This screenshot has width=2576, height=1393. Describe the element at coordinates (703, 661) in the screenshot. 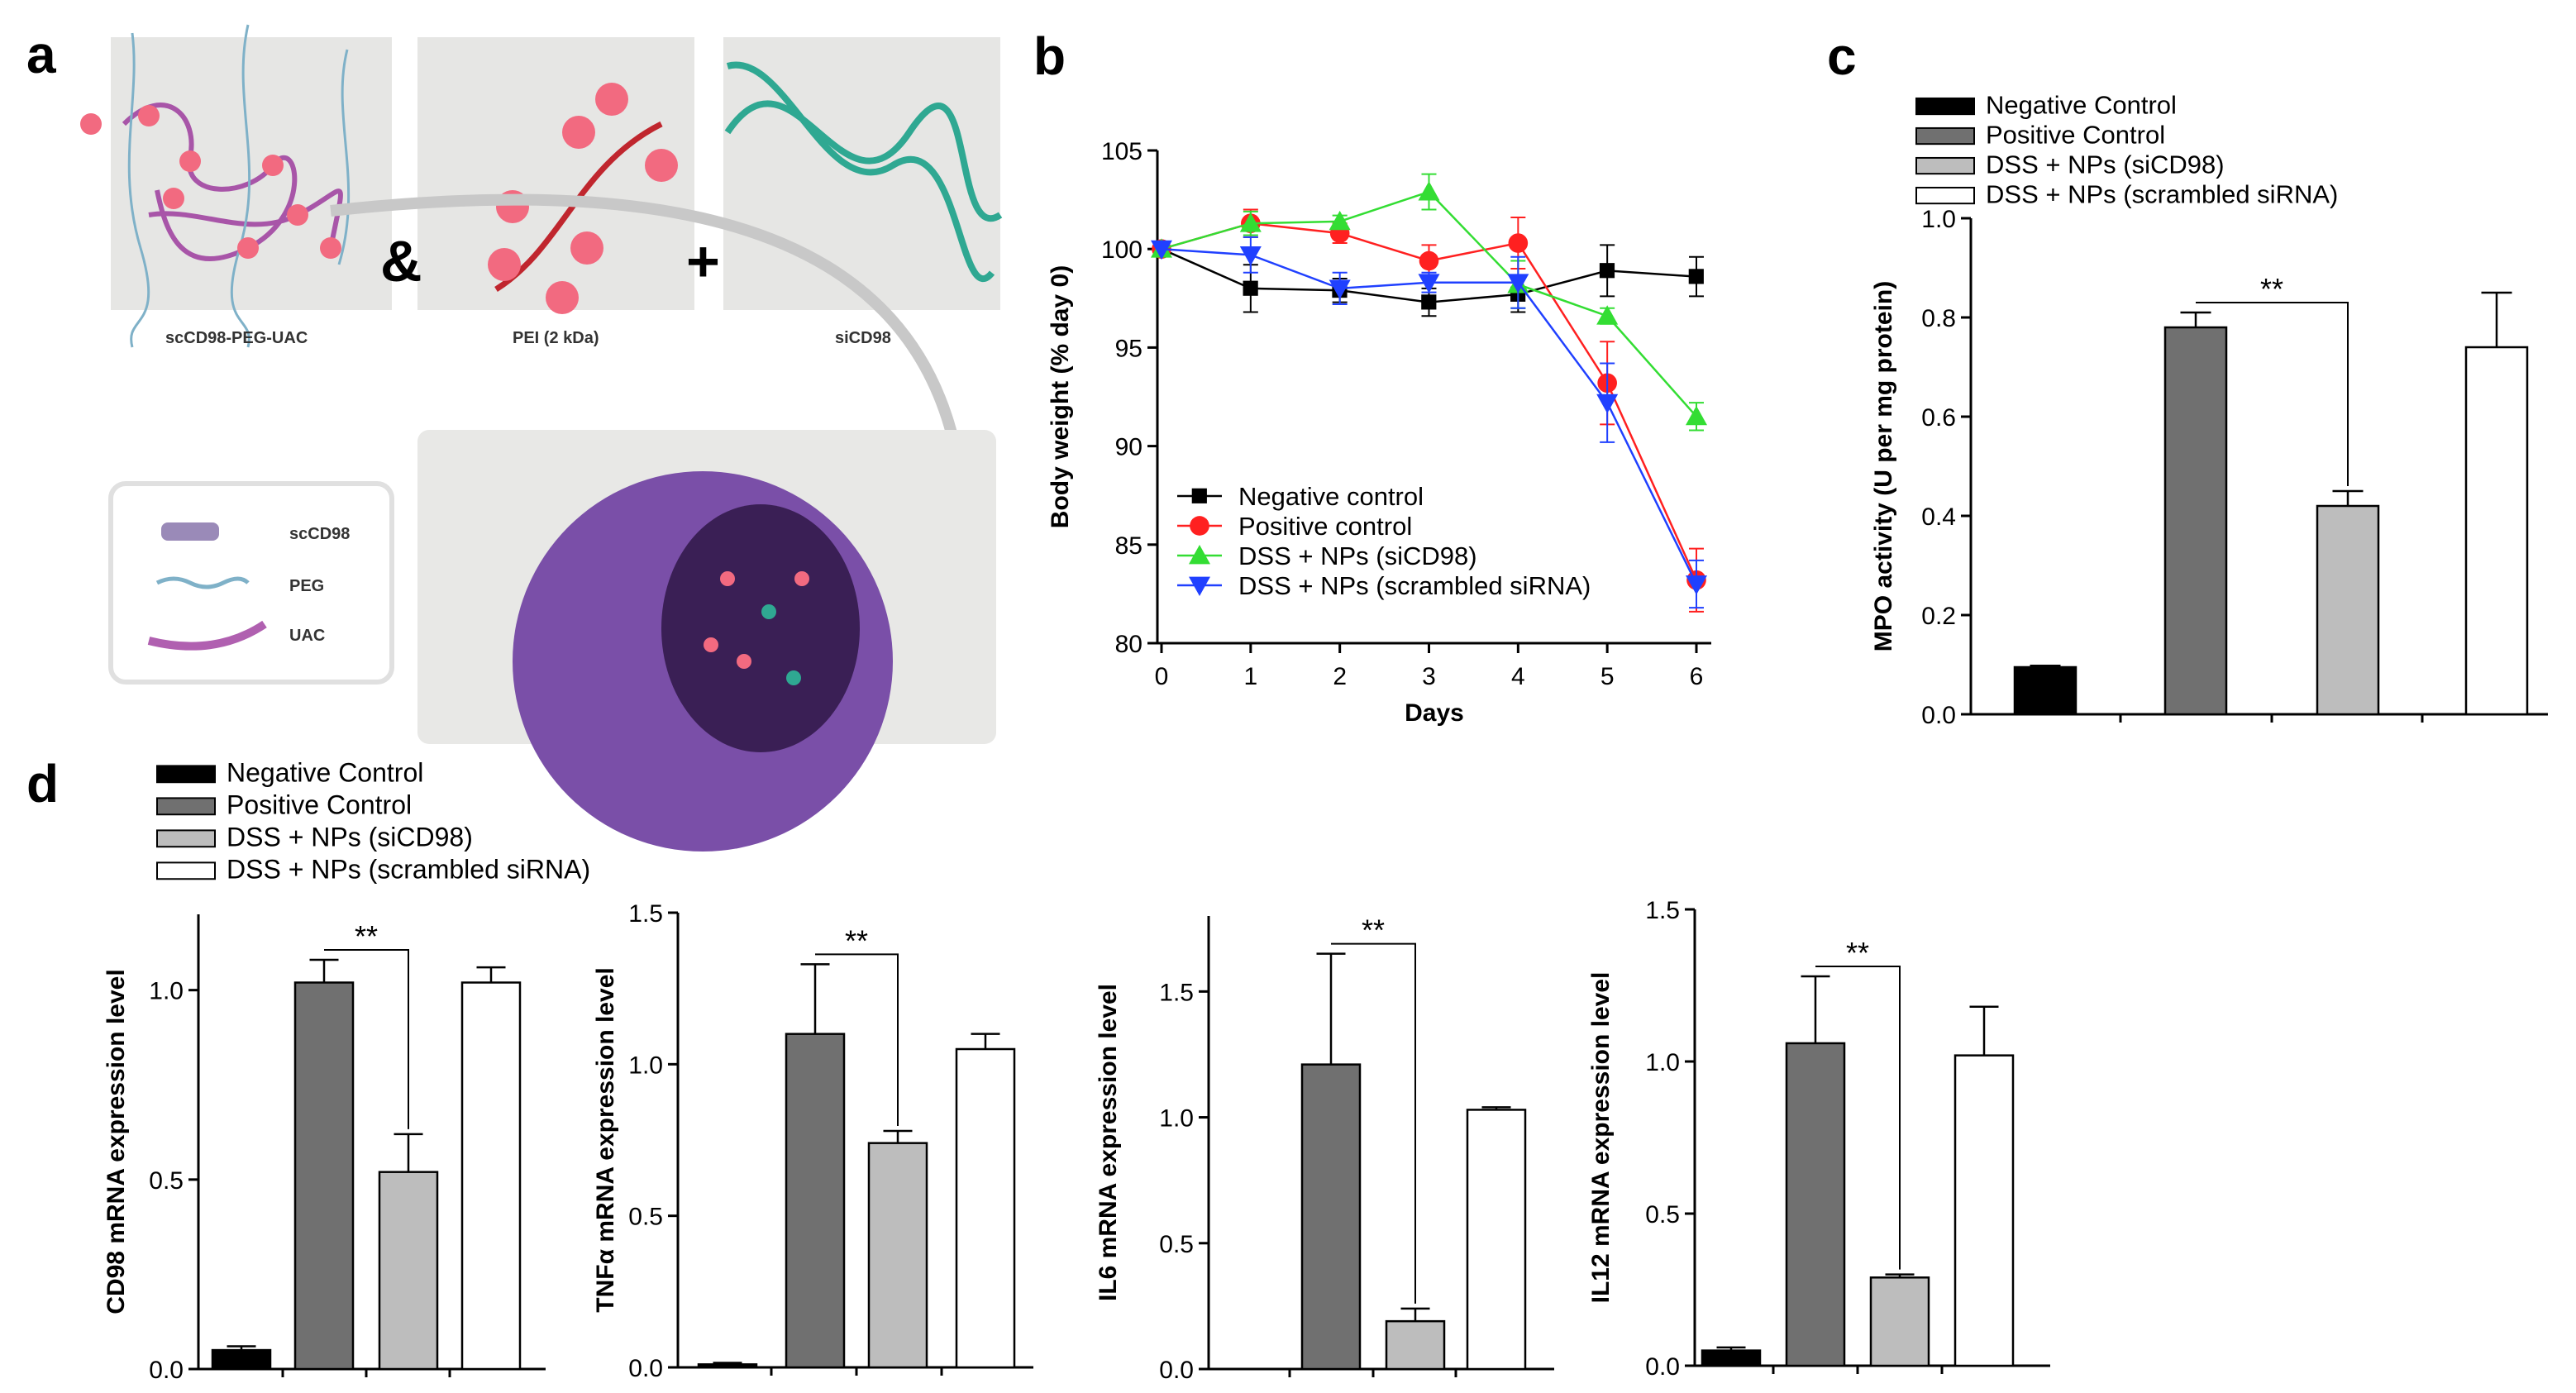

I see `nanoparticle-illustration` at that location.